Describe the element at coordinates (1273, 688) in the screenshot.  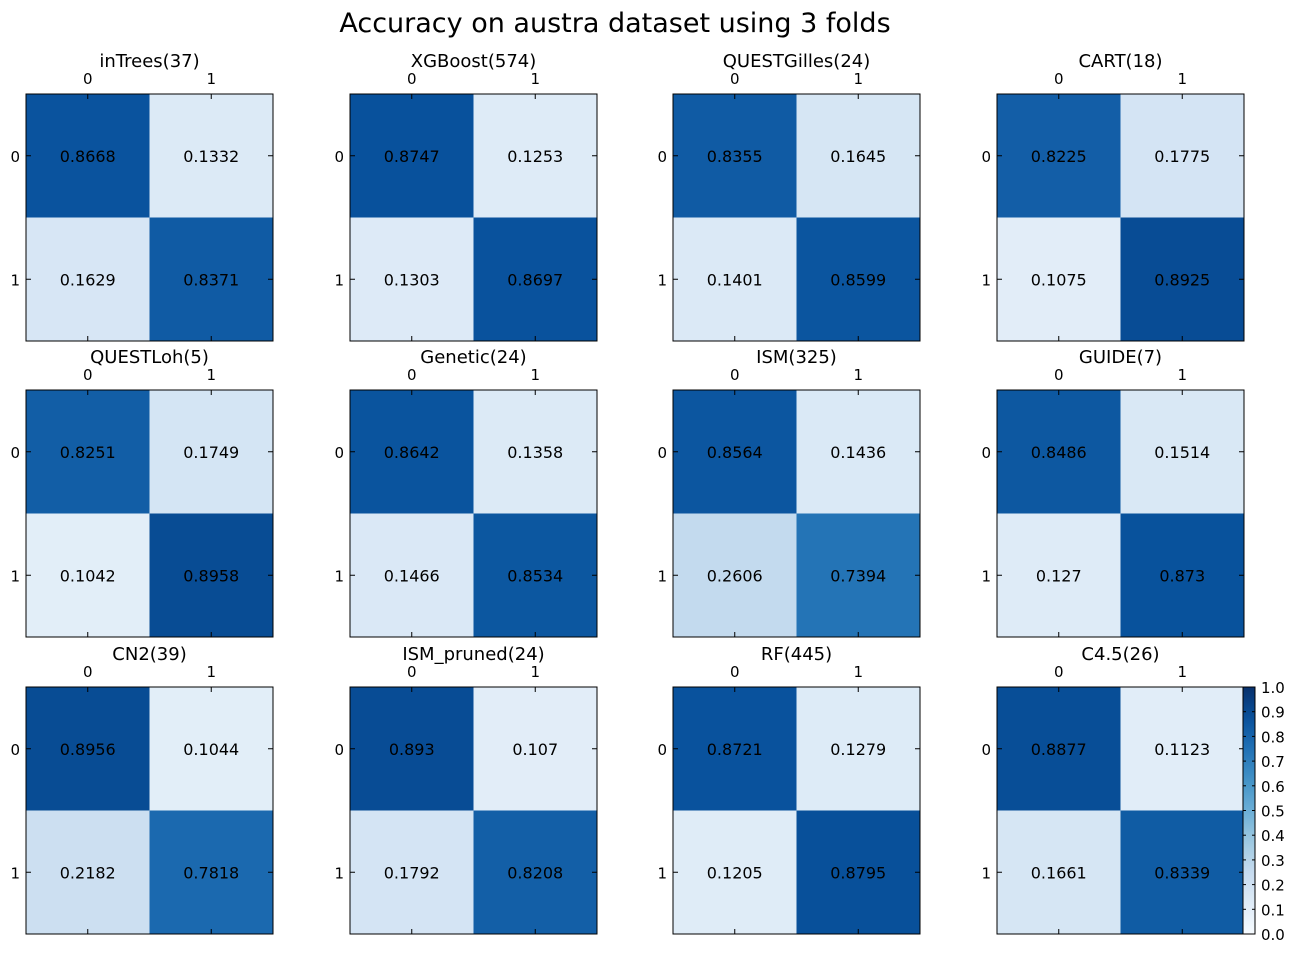
I see `colorbar-tick-label: 1.0` at that location.